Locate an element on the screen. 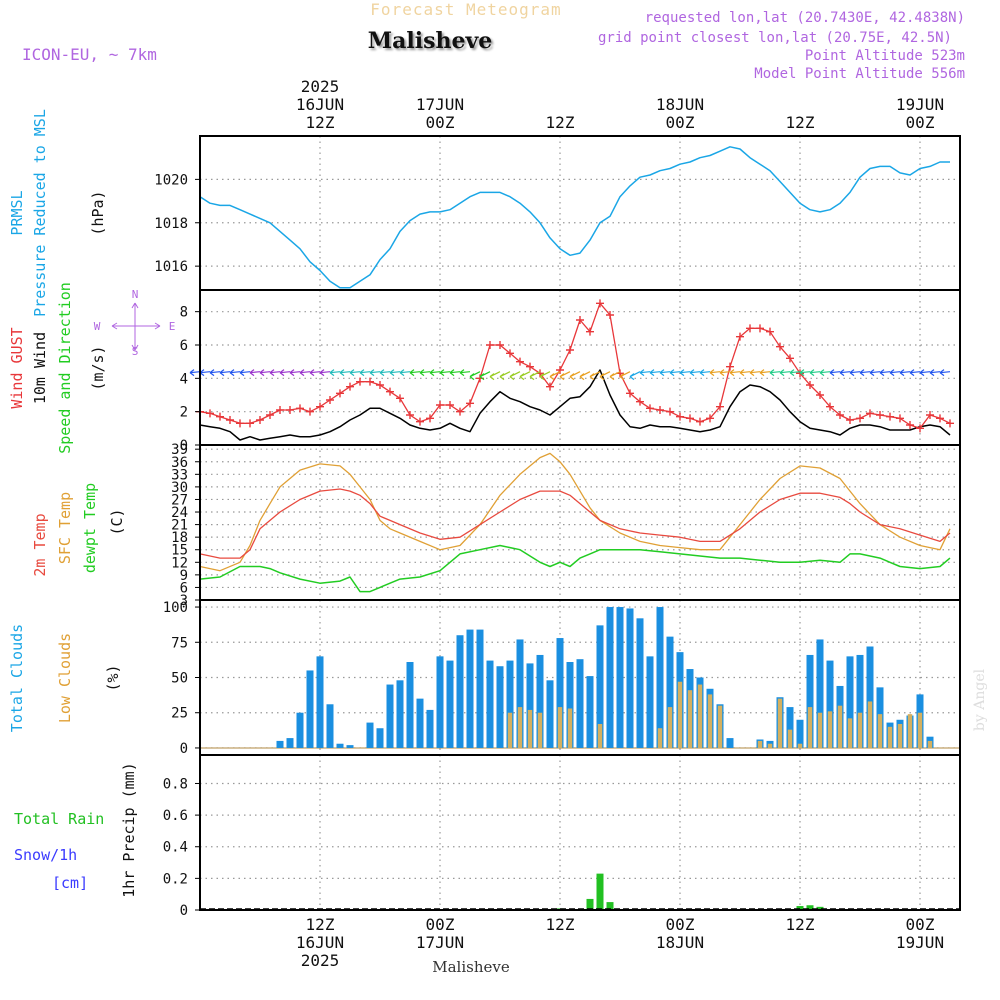 The image size is (1000, 1000). watermark: by Angel is located at coordinates (980, 699).